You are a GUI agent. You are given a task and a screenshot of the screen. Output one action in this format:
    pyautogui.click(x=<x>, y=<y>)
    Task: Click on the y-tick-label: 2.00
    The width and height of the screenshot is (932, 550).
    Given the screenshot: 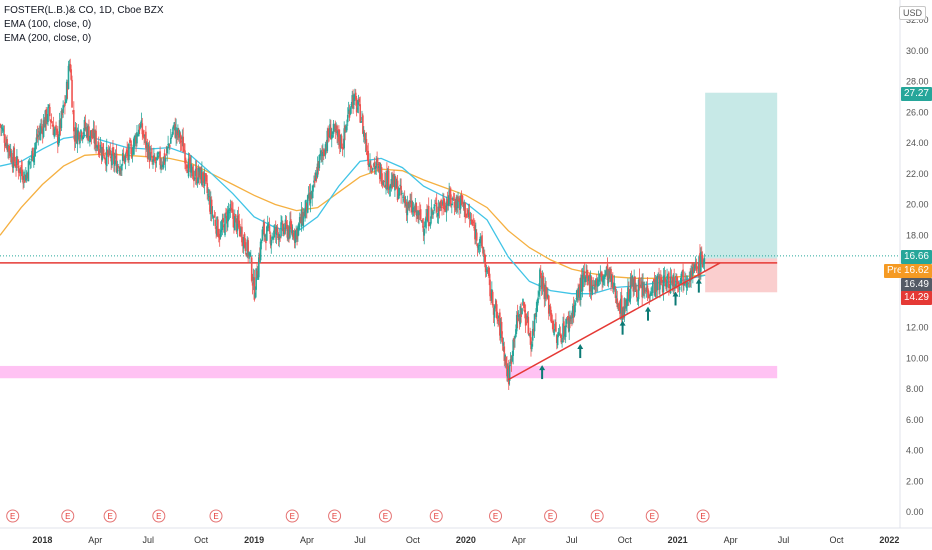 What is the action you would take?
    pyautogui.click(x=915, y=481)
    